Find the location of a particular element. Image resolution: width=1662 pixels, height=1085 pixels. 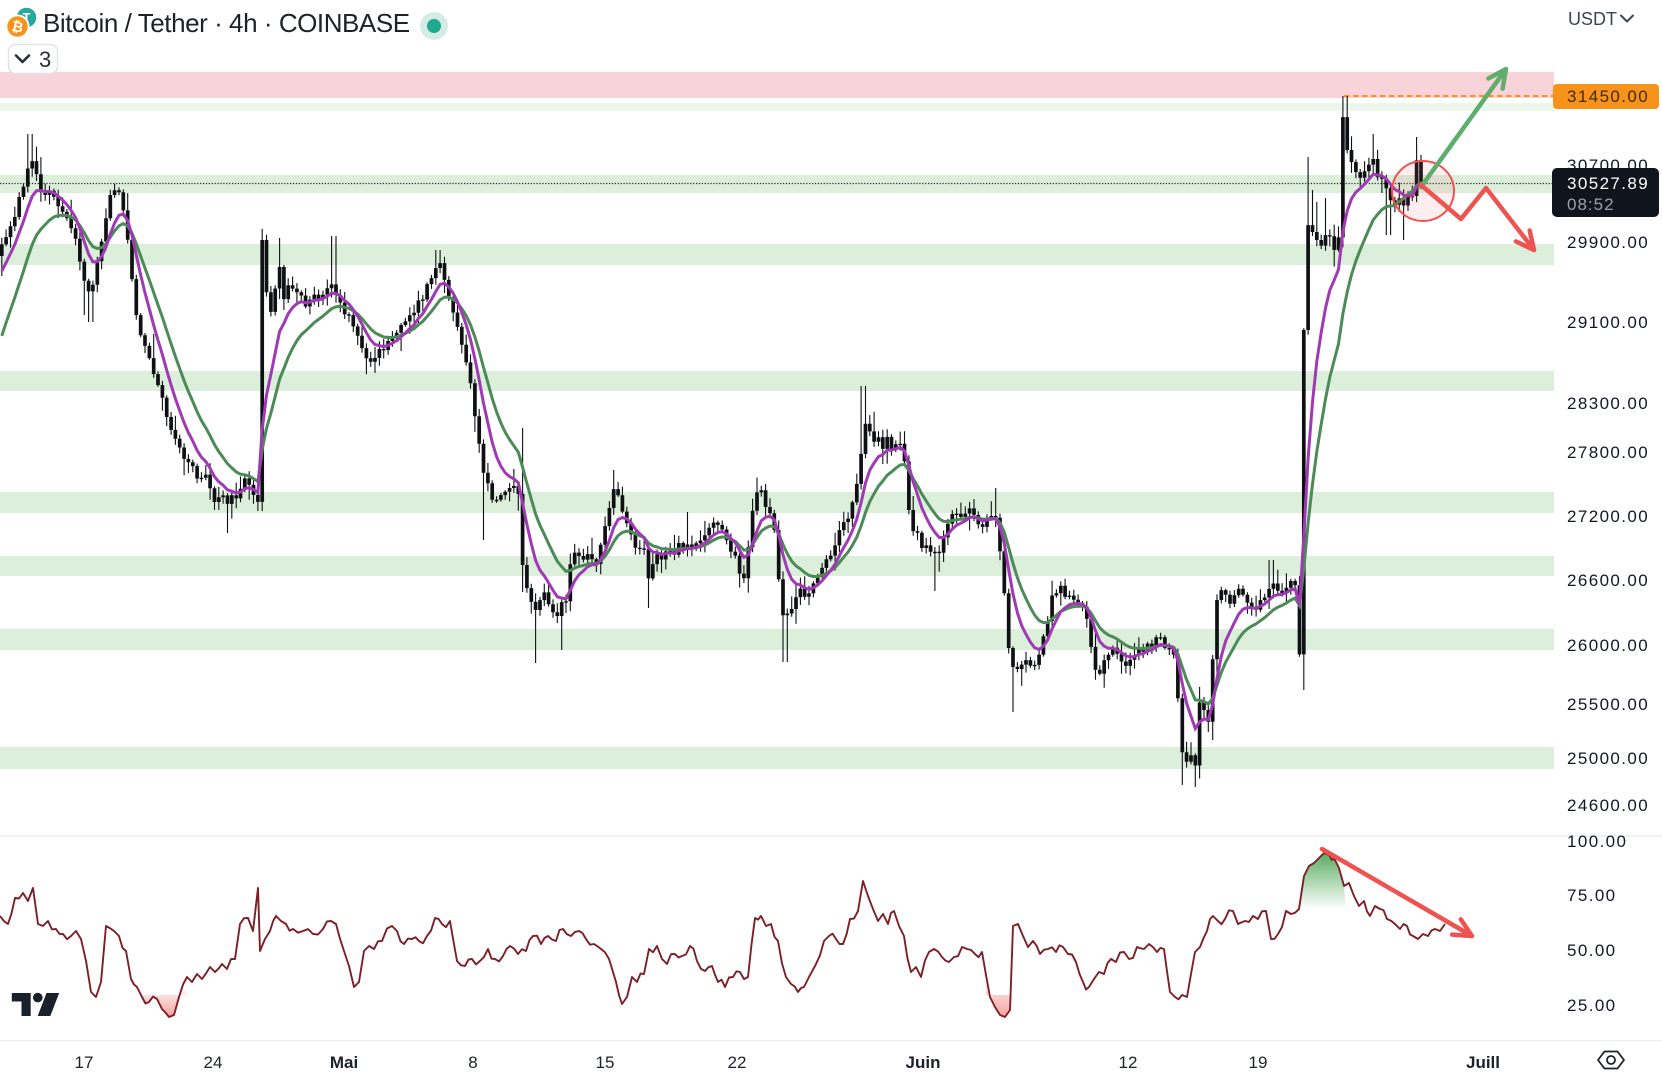

svg-text: 75.00 is located at coordinates (1592, 895).